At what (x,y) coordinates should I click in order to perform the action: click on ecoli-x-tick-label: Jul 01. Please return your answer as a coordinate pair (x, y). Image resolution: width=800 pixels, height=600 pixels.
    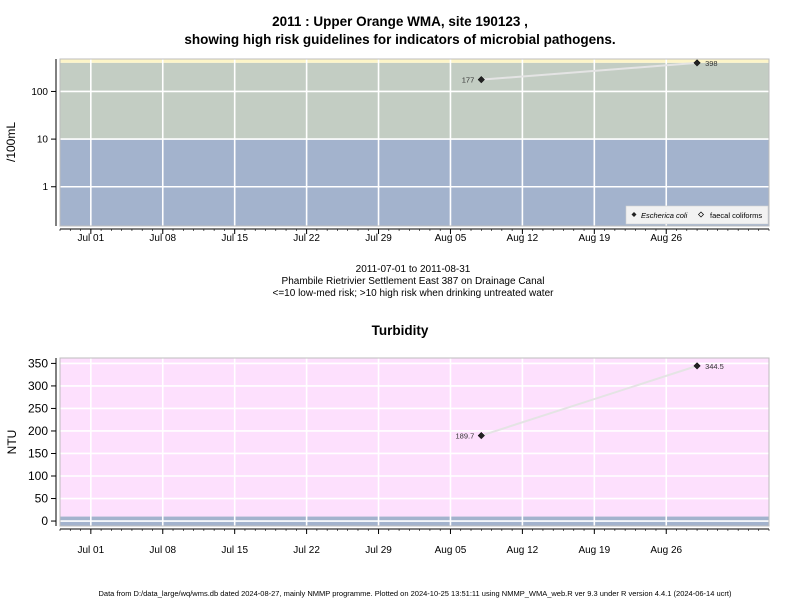
    Looking at the image, I should click on (90, 238).